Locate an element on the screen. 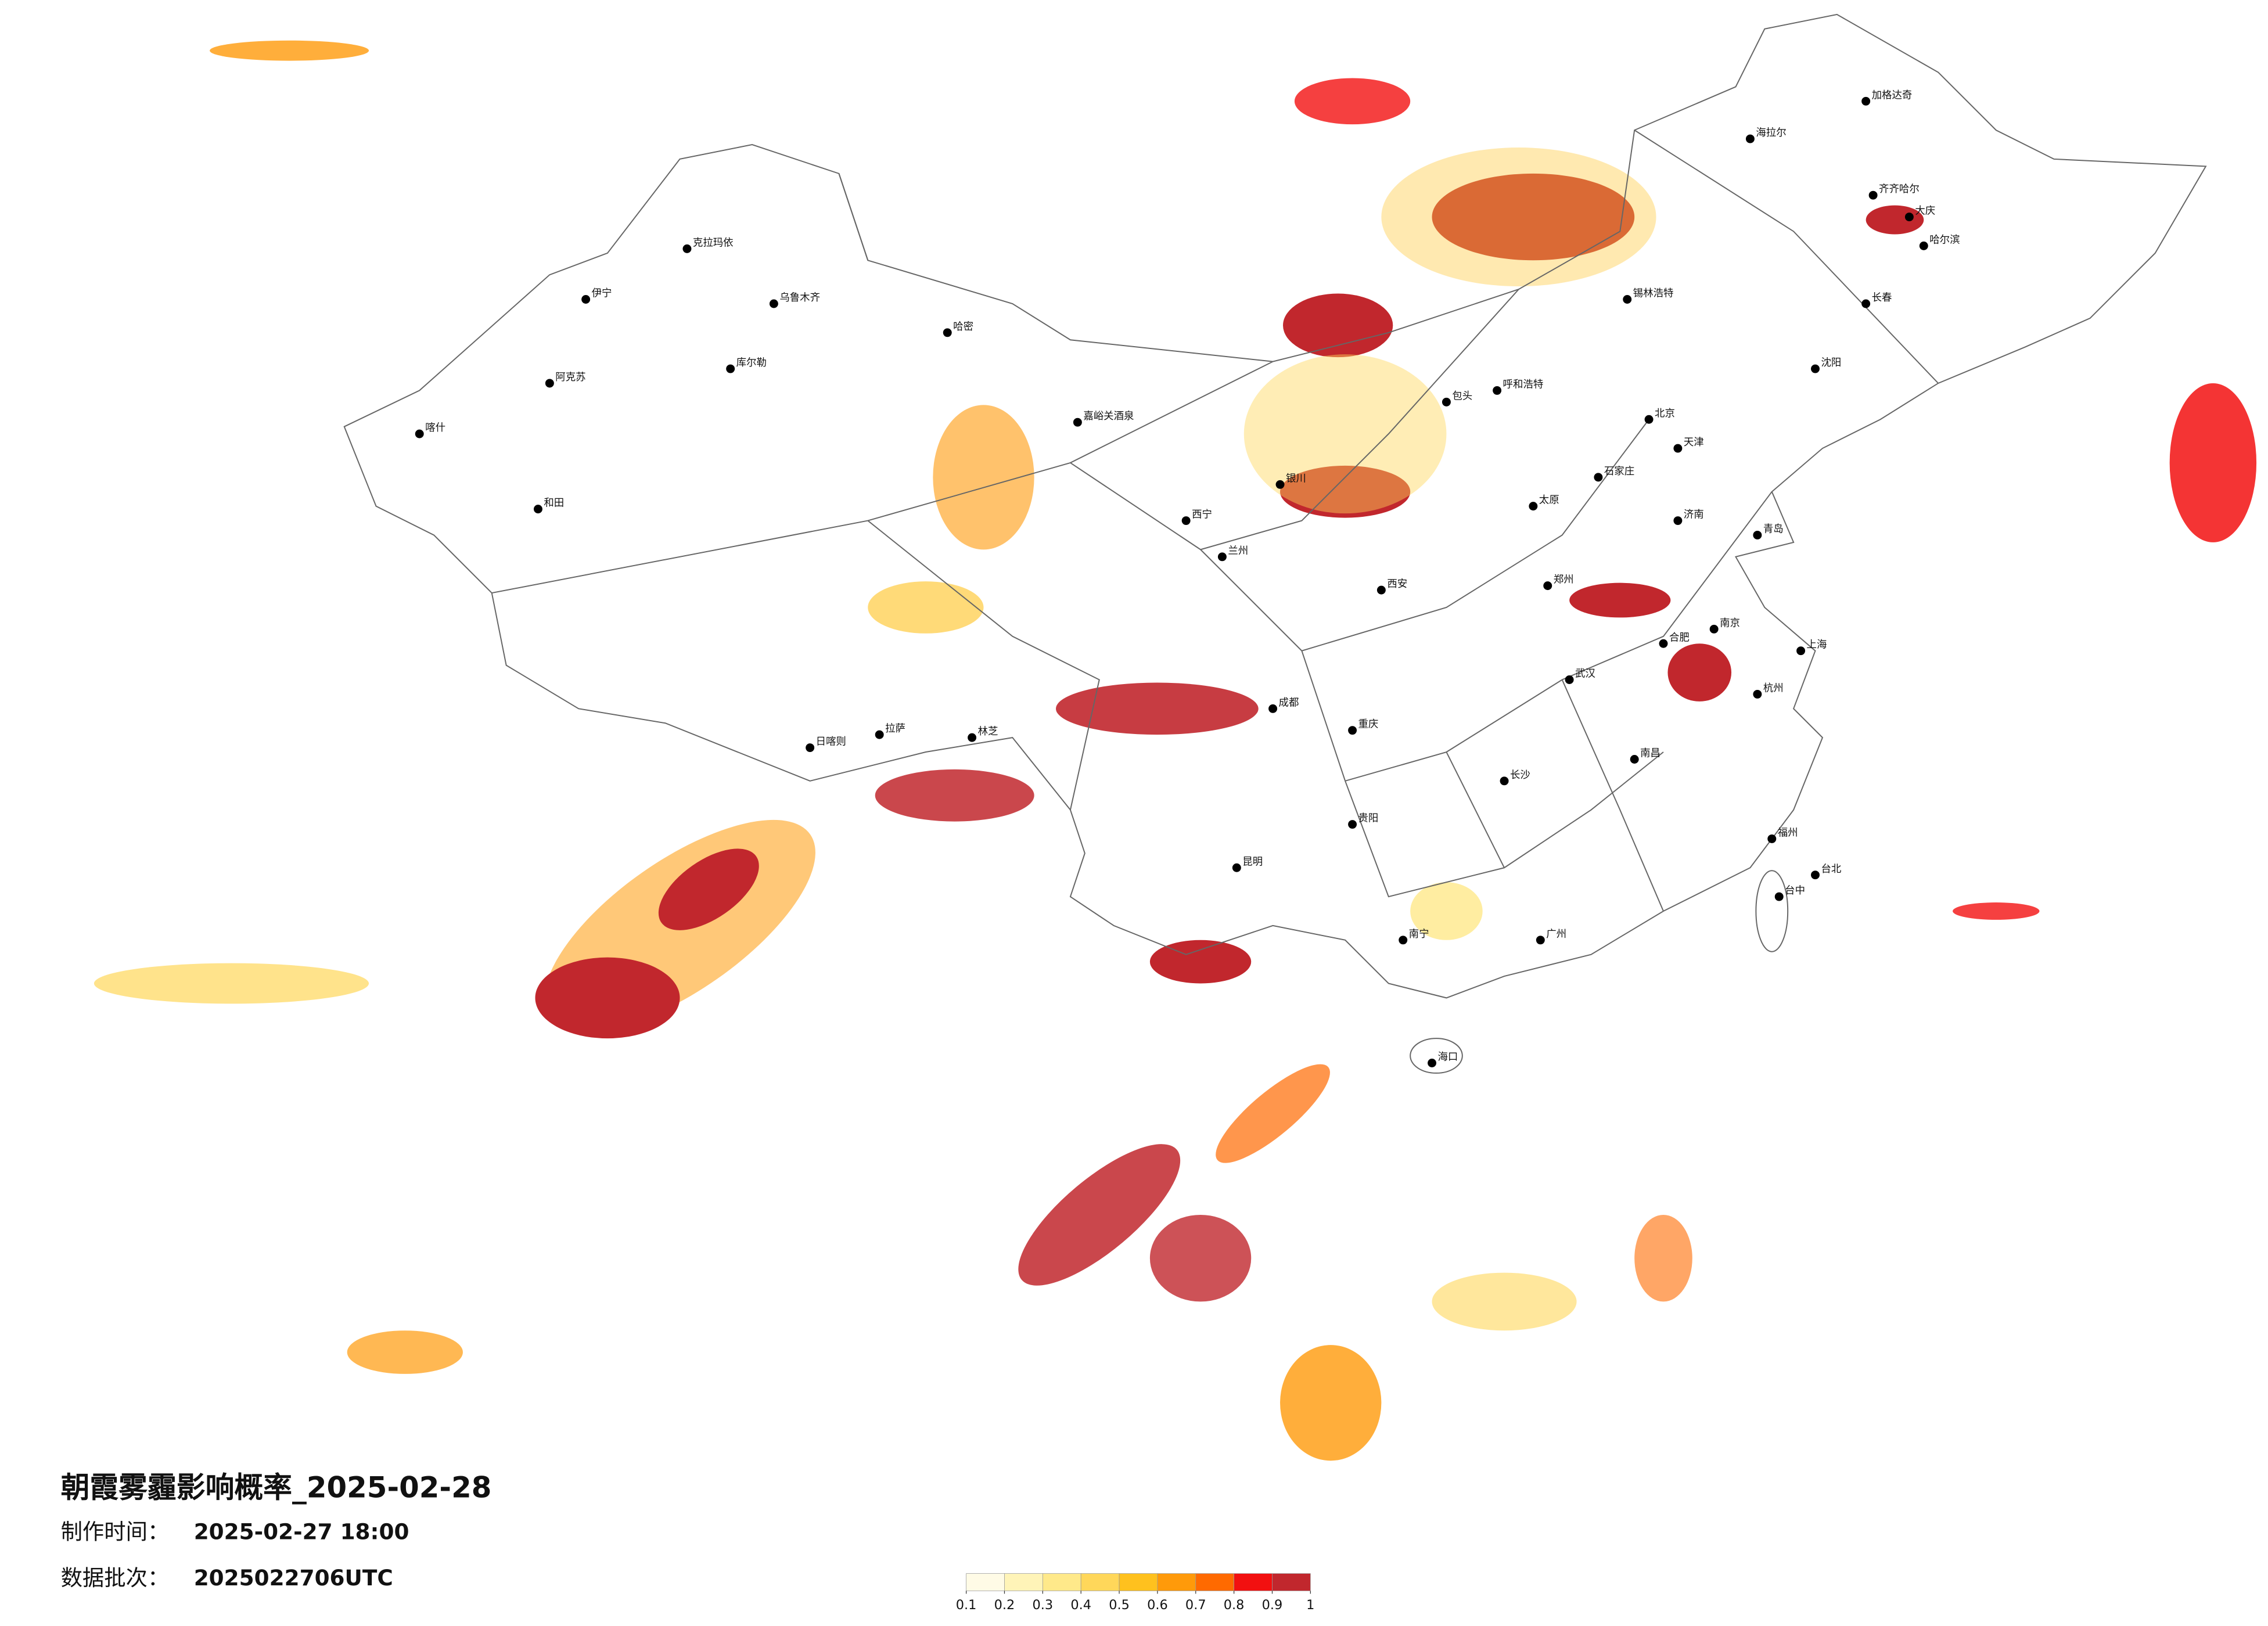 This screenshot has width=2268, height=1626. produced-value: 2025-02-27 18:00 is located at coordinates (301, 1531).